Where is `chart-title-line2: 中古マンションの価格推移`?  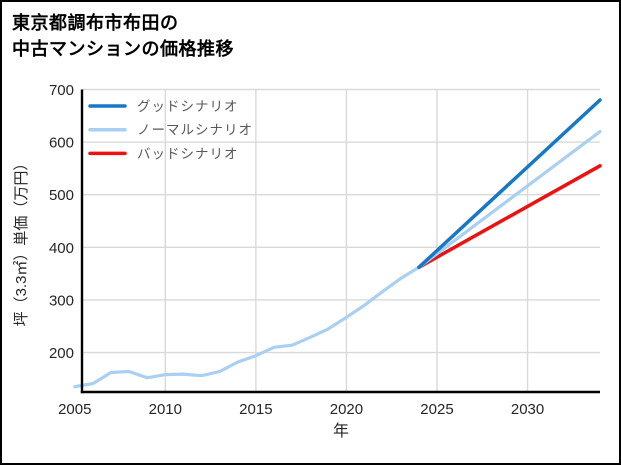 chart-title-line2: 中古マンションの価格推移 is located at coordinates (123, 49).